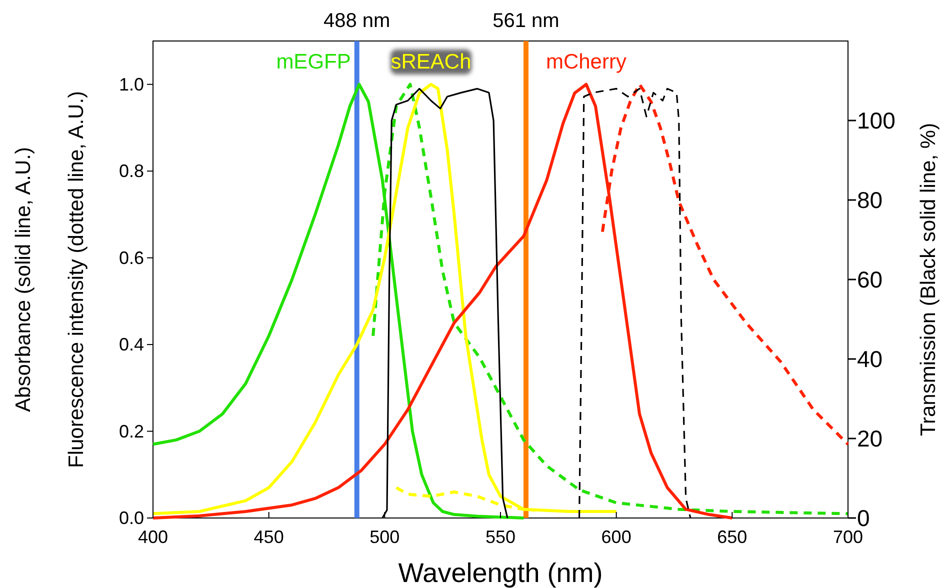  Describe the element at coordinates (465, 499) in the screenshot. I see `line-series` at that location.